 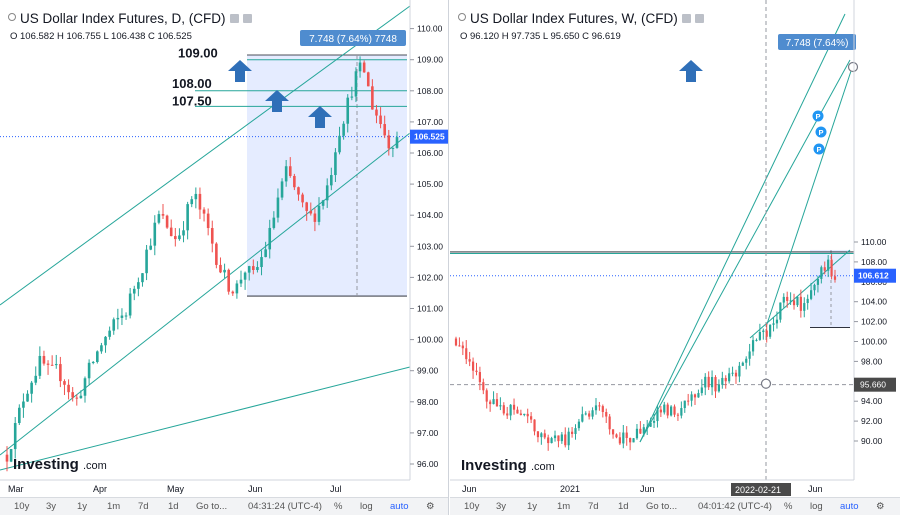 What do you see at coordinates (735, 506) in the screenshot?
I see `time-readout: 04:01:42 (UTC-4)` at bounding box center [735, 506].